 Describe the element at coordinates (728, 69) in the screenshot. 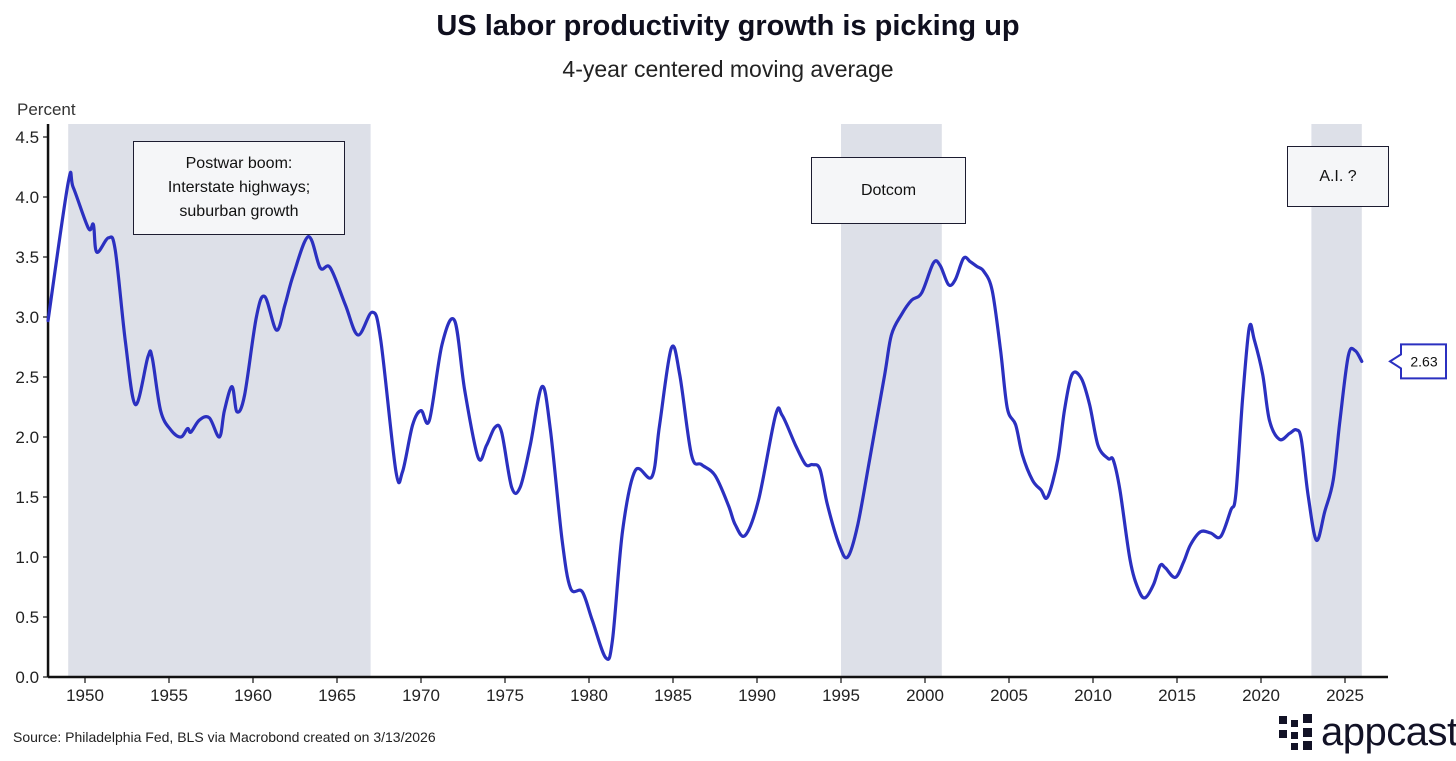

I see `chart-subtitle: 4-year centered moving average` at that location.